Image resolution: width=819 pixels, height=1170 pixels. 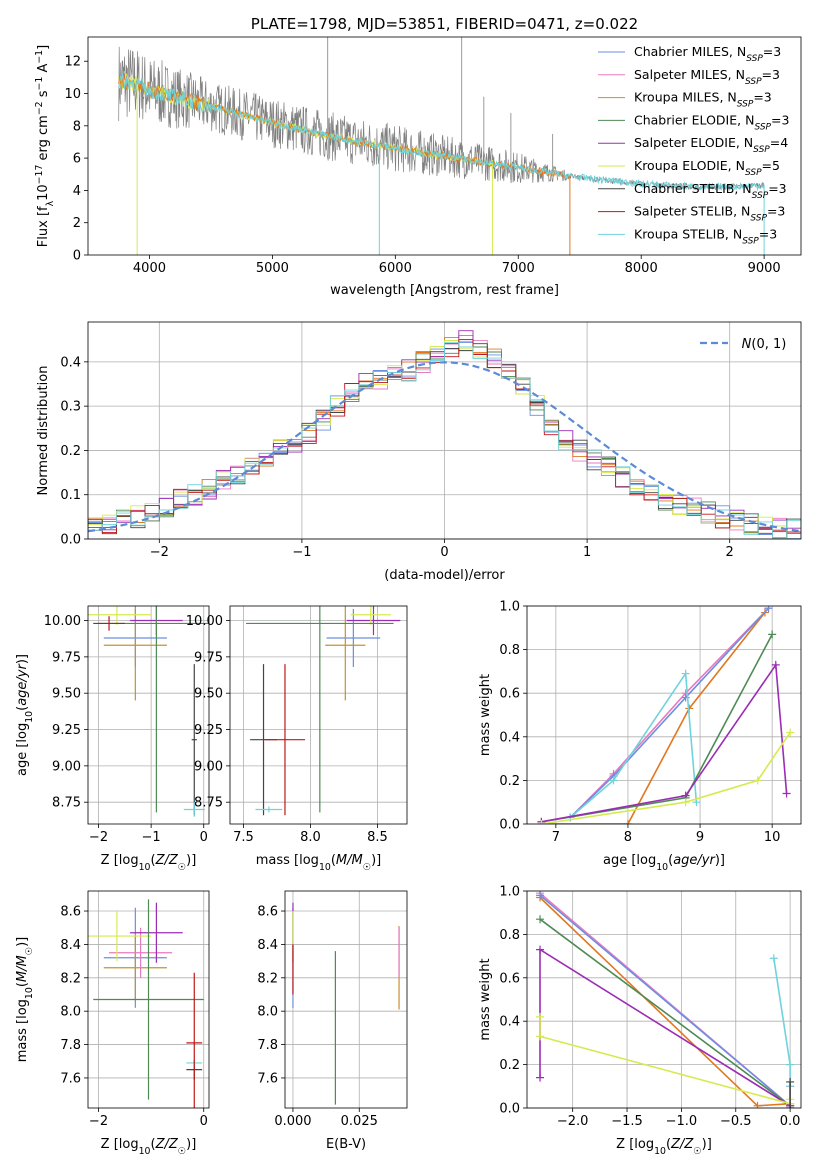 What do you see at coordinates (790, 1081) in the screenshot?
I see `z_weight-marker-chabrier_stelib` at bounding box center [790, 1081].